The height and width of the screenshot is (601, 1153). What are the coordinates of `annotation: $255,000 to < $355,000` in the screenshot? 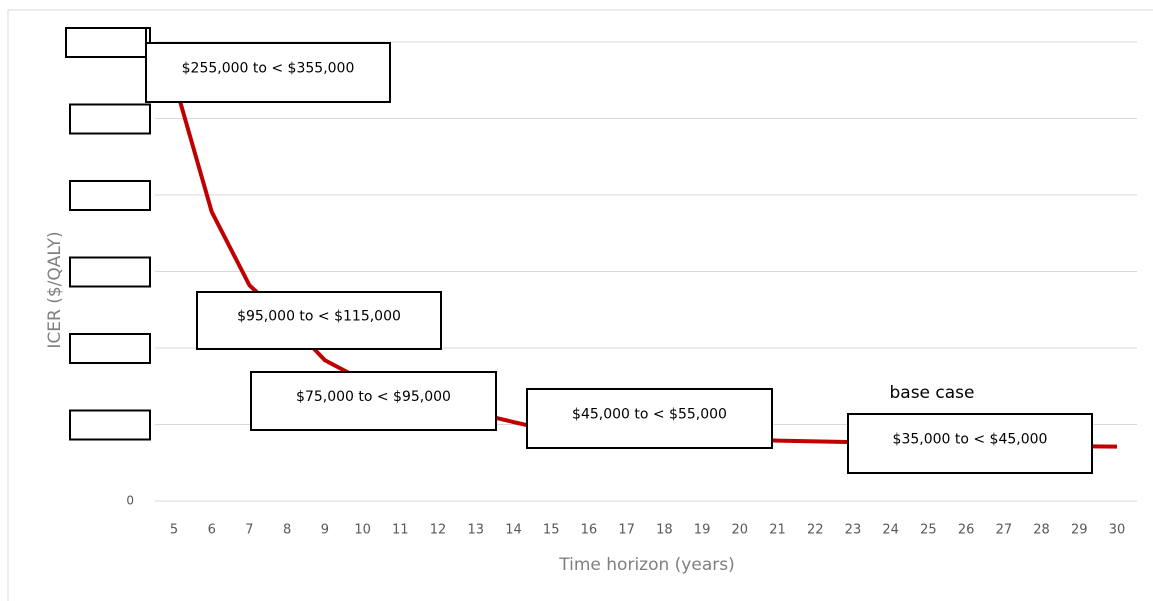 It's located at (268, 69).